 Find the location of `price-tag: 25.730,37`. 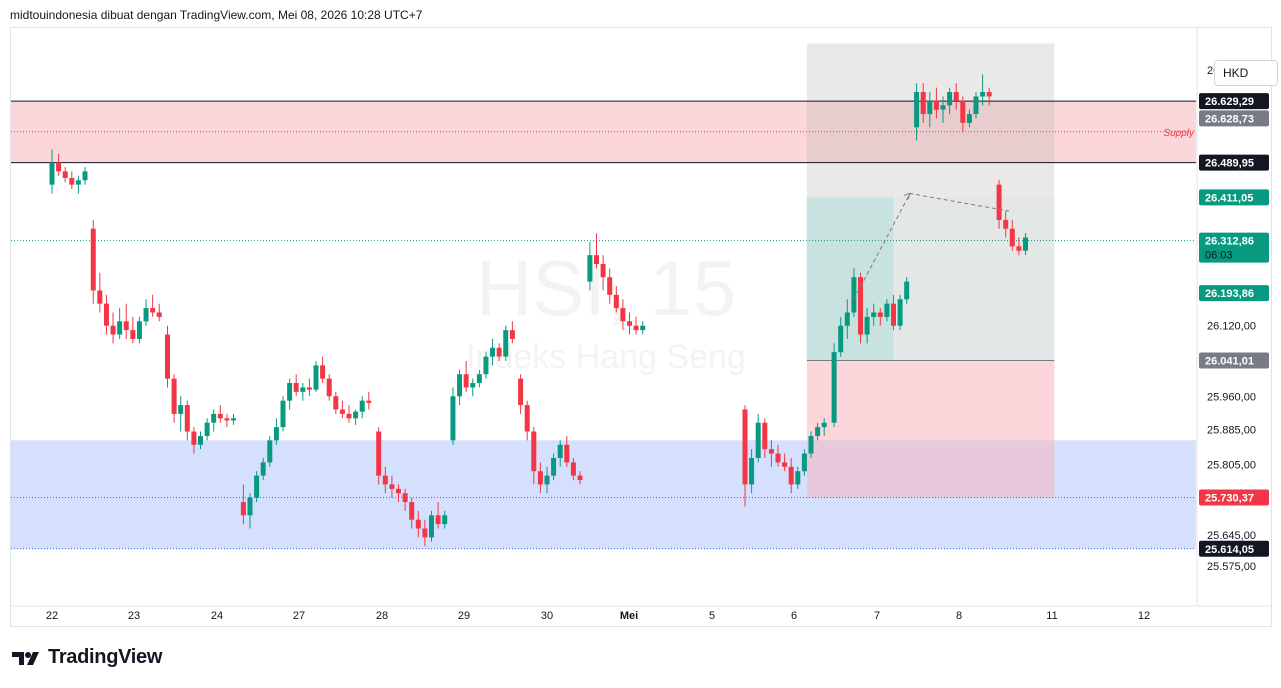

price-tag: 25.730,37 is located at coordinates (1234, 497).